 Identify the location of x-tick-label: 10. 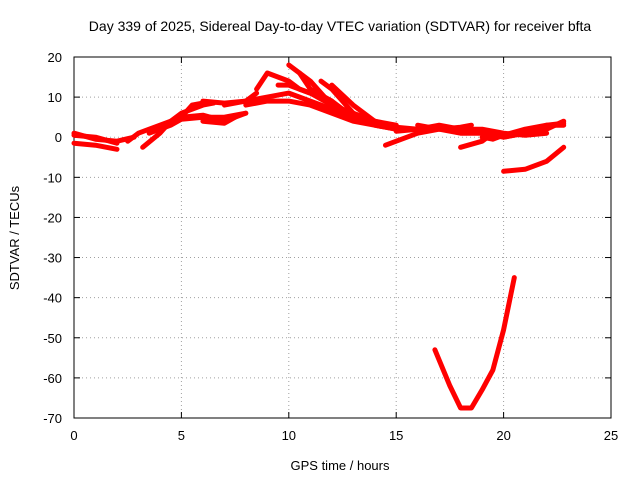
(289, 435).